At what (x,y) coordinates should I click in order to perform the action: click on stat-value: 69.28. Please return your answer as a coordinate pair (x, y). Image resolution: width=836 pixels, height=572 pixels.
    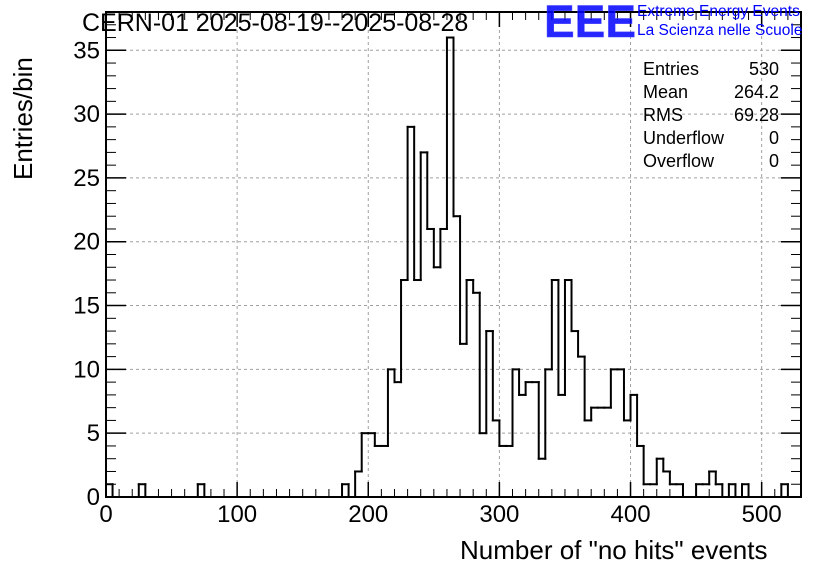
    Looking at the image, I should click on (756, 115).